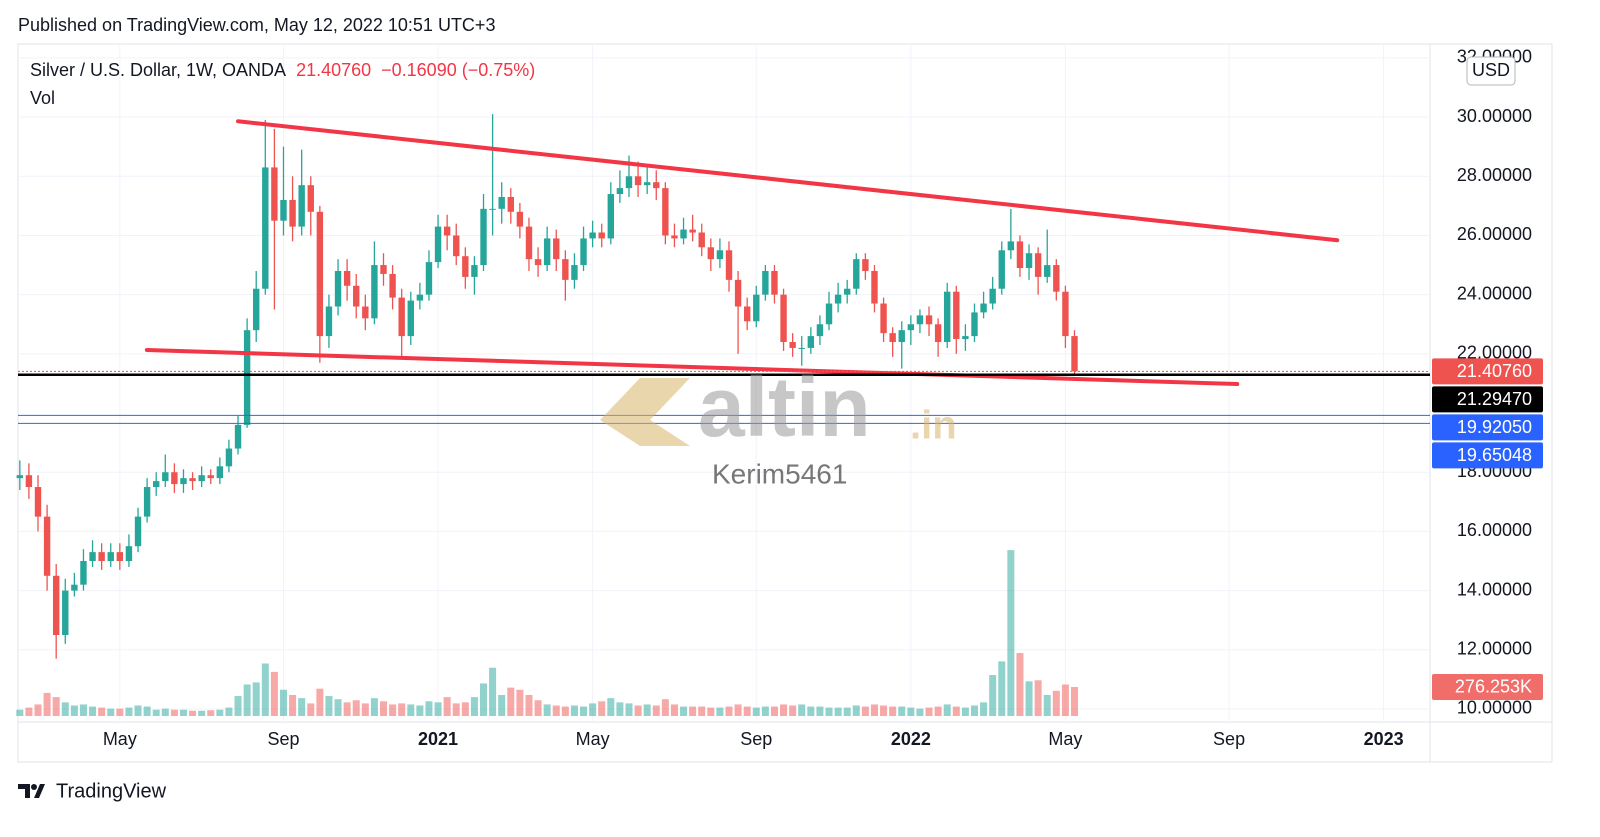 This screenshot has width=1600, height=837. Describe the element at coordinates (283, 739) in the screenshot. I see `x-tick-label: Sep` at that location.